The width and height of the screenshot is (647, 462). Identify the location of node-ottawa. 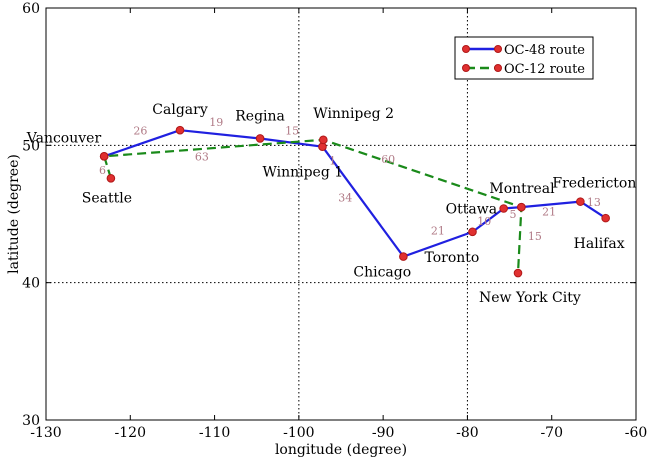
(503, 208).